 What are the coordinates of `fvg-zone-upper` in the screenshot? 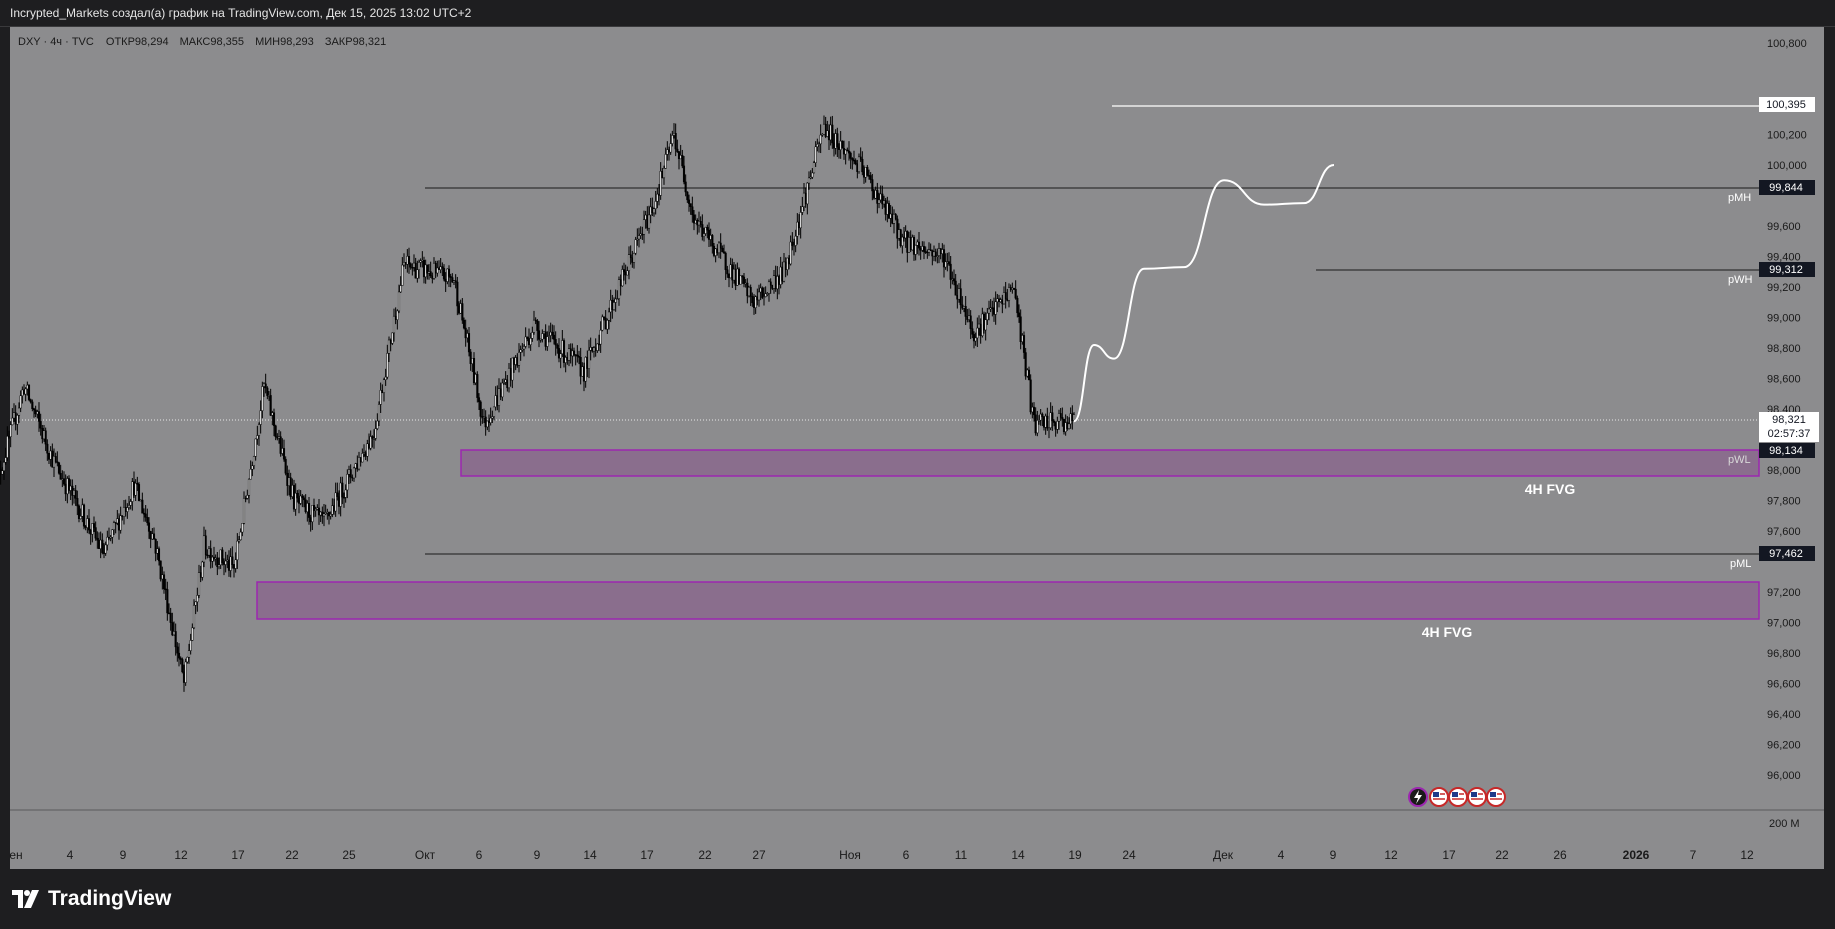 It's located at (1110, 463).